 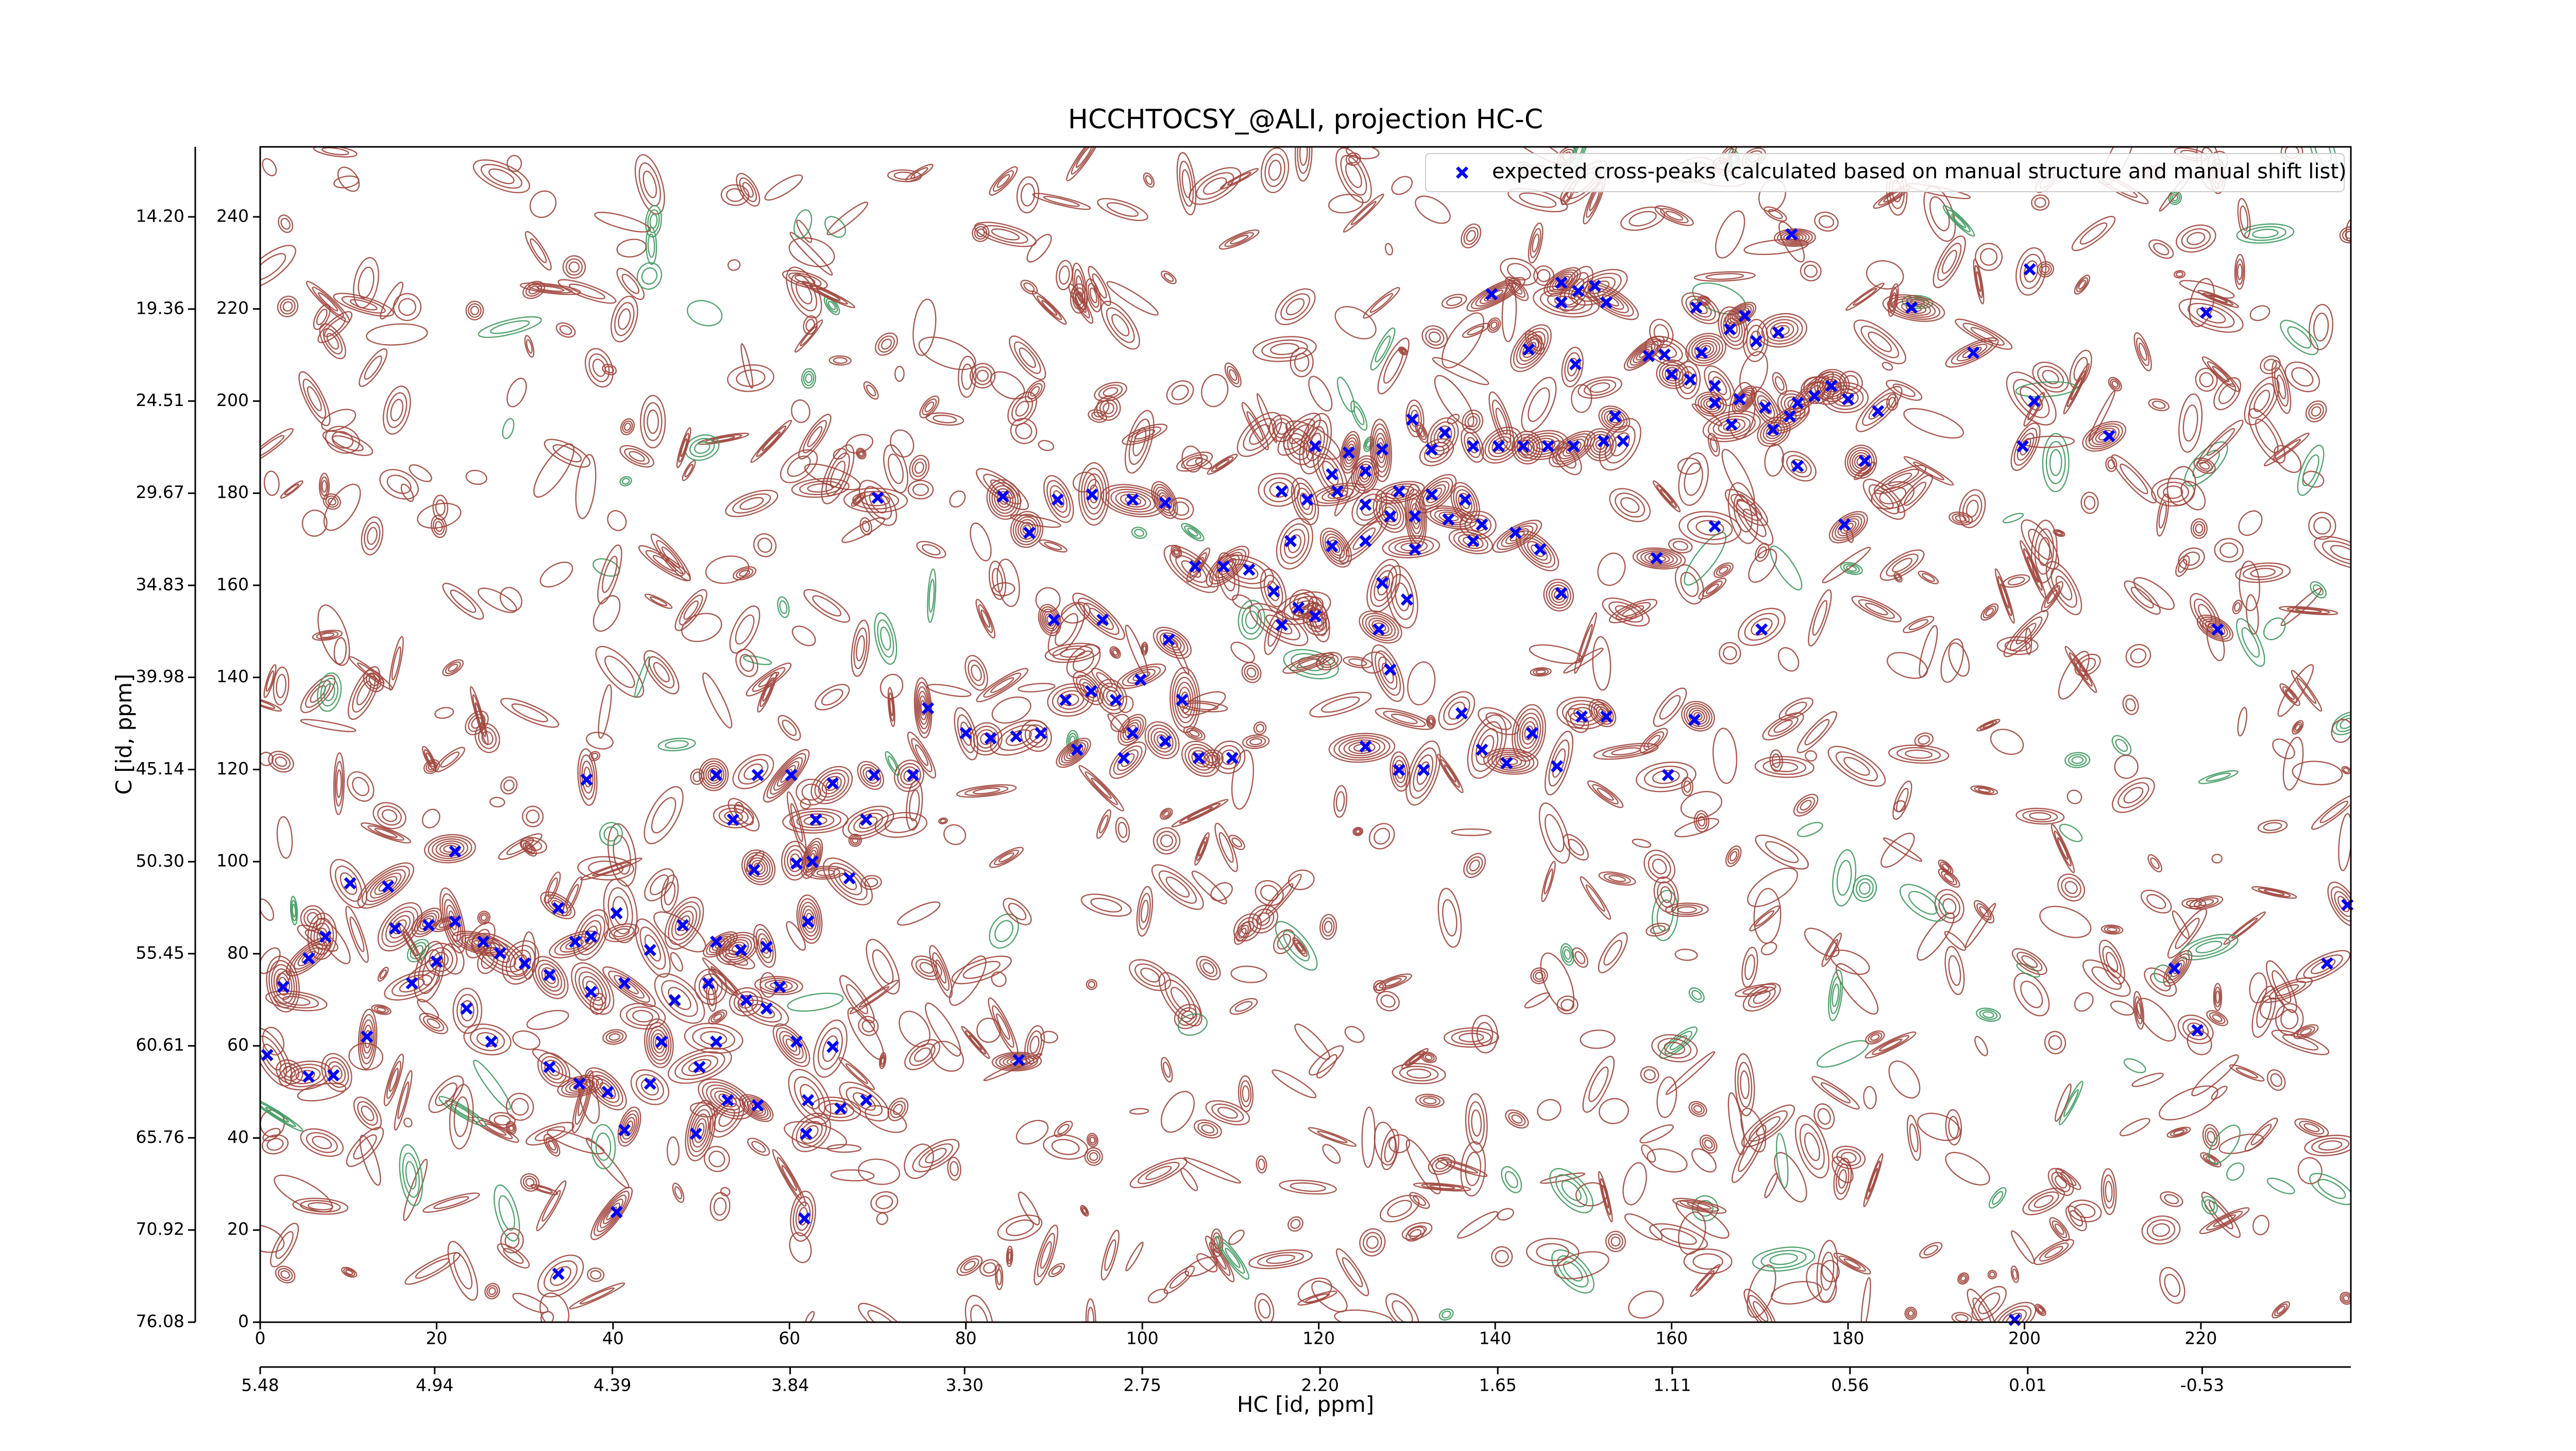 I want to click on y-tick-label: 140, so click(x=232, y=676).